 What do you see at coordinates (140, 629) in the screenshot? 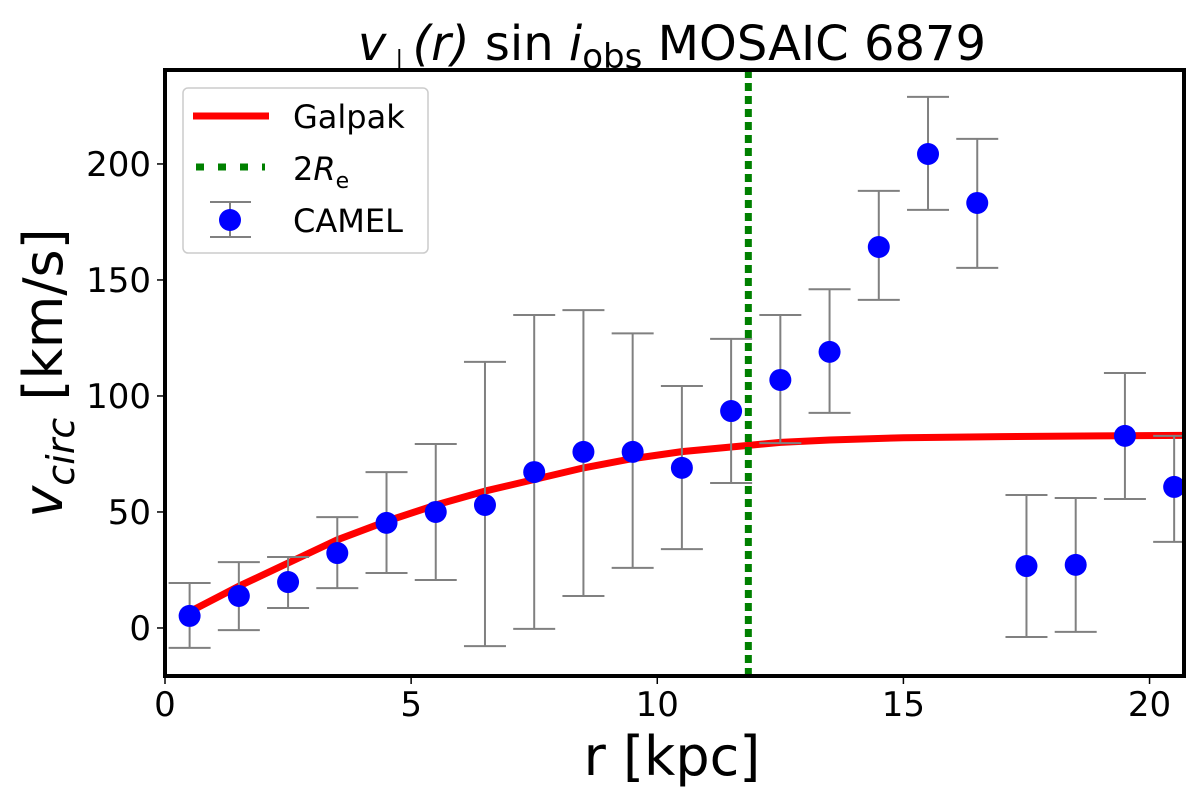
I see `y-tick-label: 0` at bounding box center [140, 629].